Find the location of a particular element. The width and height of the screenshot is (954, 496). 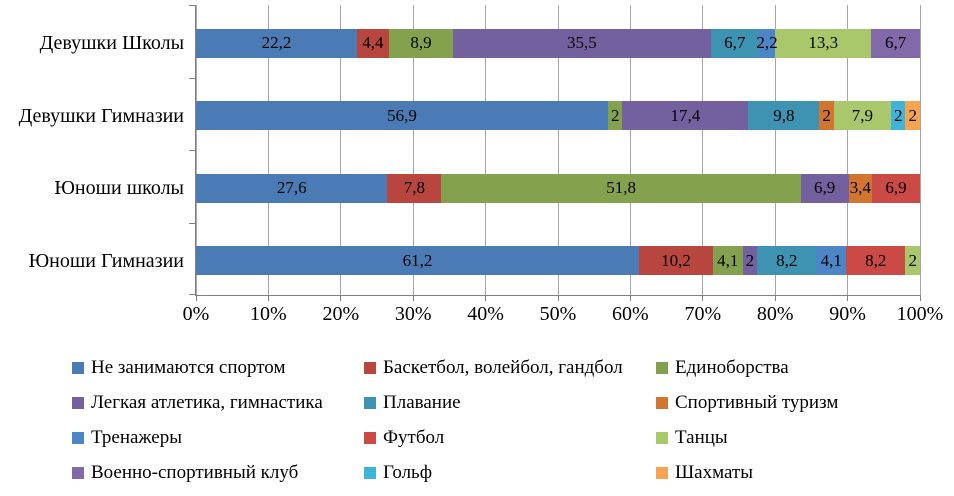

segment-value-label: 4,1 is located at coordinates (728, 260).